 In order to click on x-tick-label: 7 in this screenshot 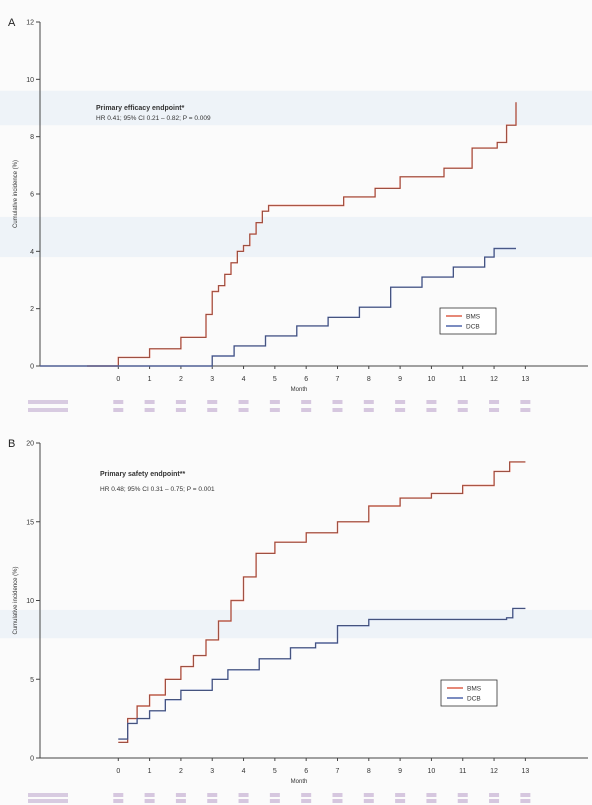, I will do `click(338, 771)`.